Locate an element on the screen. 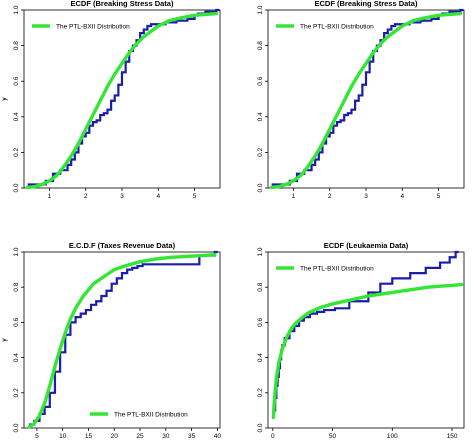  x-tick-label: 50 is located at coordinates (333, 436).